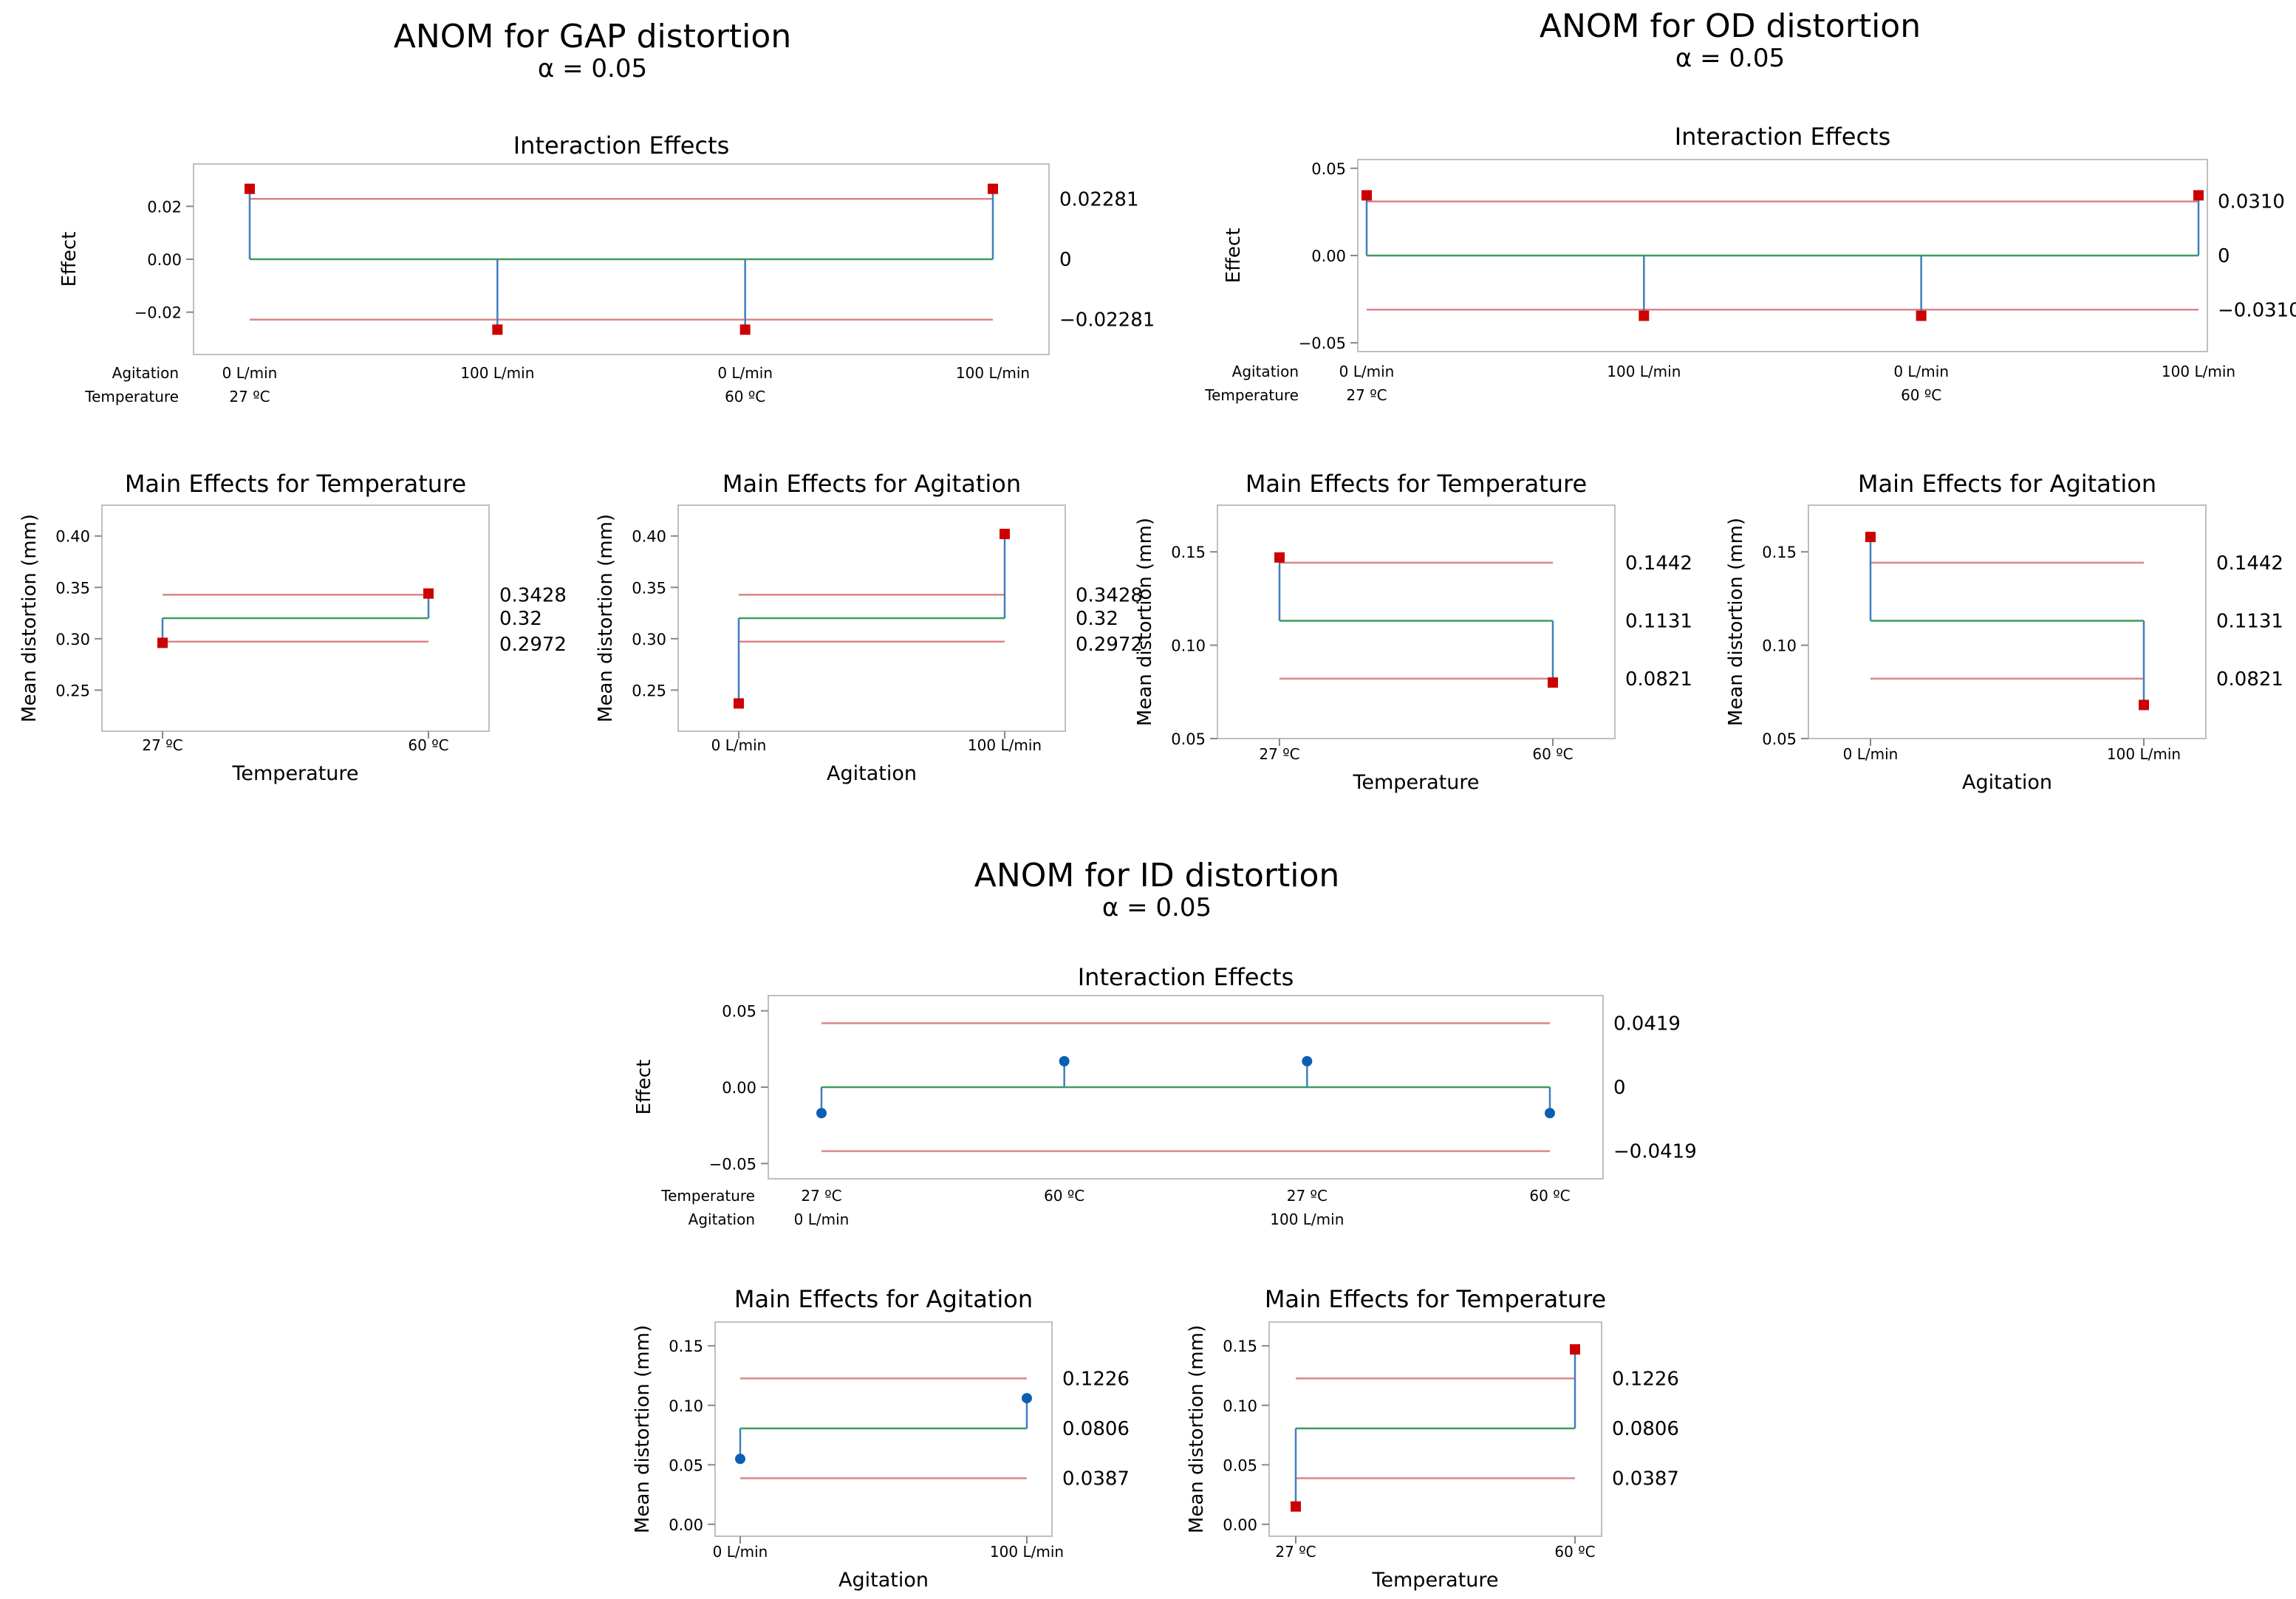 The width and height of the screenshot is (2296, 1599). I want to click on y-tick-label: 0.35, so click(72, 588).